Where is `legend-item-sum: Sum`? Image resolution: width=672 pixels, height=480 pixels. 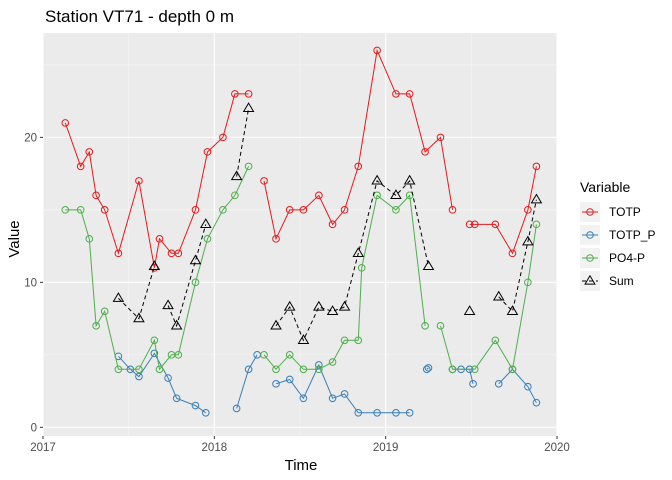 legend-item-sum: Sum is located at coordinates (607, 281).